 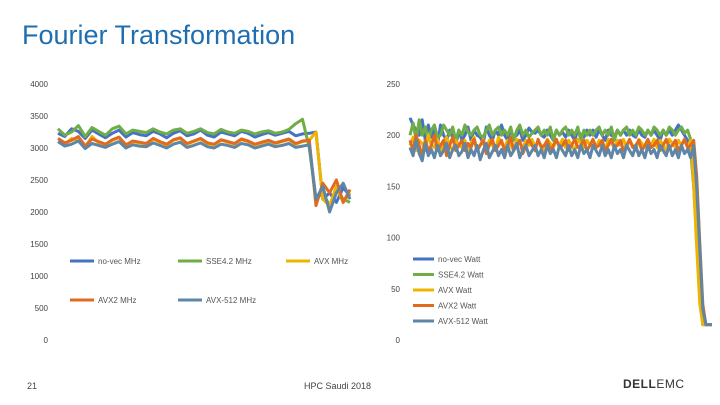 What do you see at coordinates (394, 238) in the screenshot?
I see `watt-ytick-label: 100` at bounding box center [394, 238].